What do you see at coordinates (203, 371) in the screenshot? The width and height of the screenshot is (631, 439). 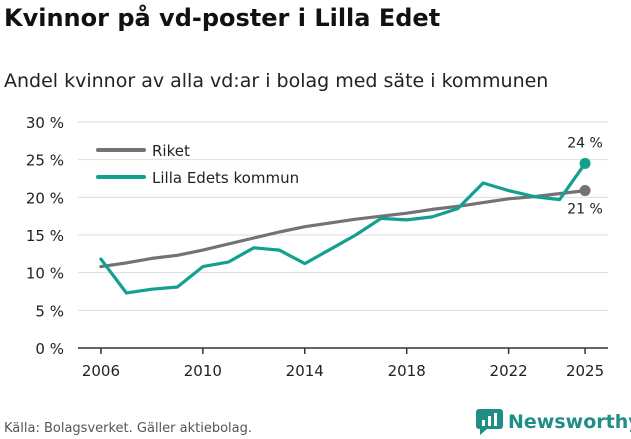 I see `x-tick-label: 2010` at bounding box center [203, 371].